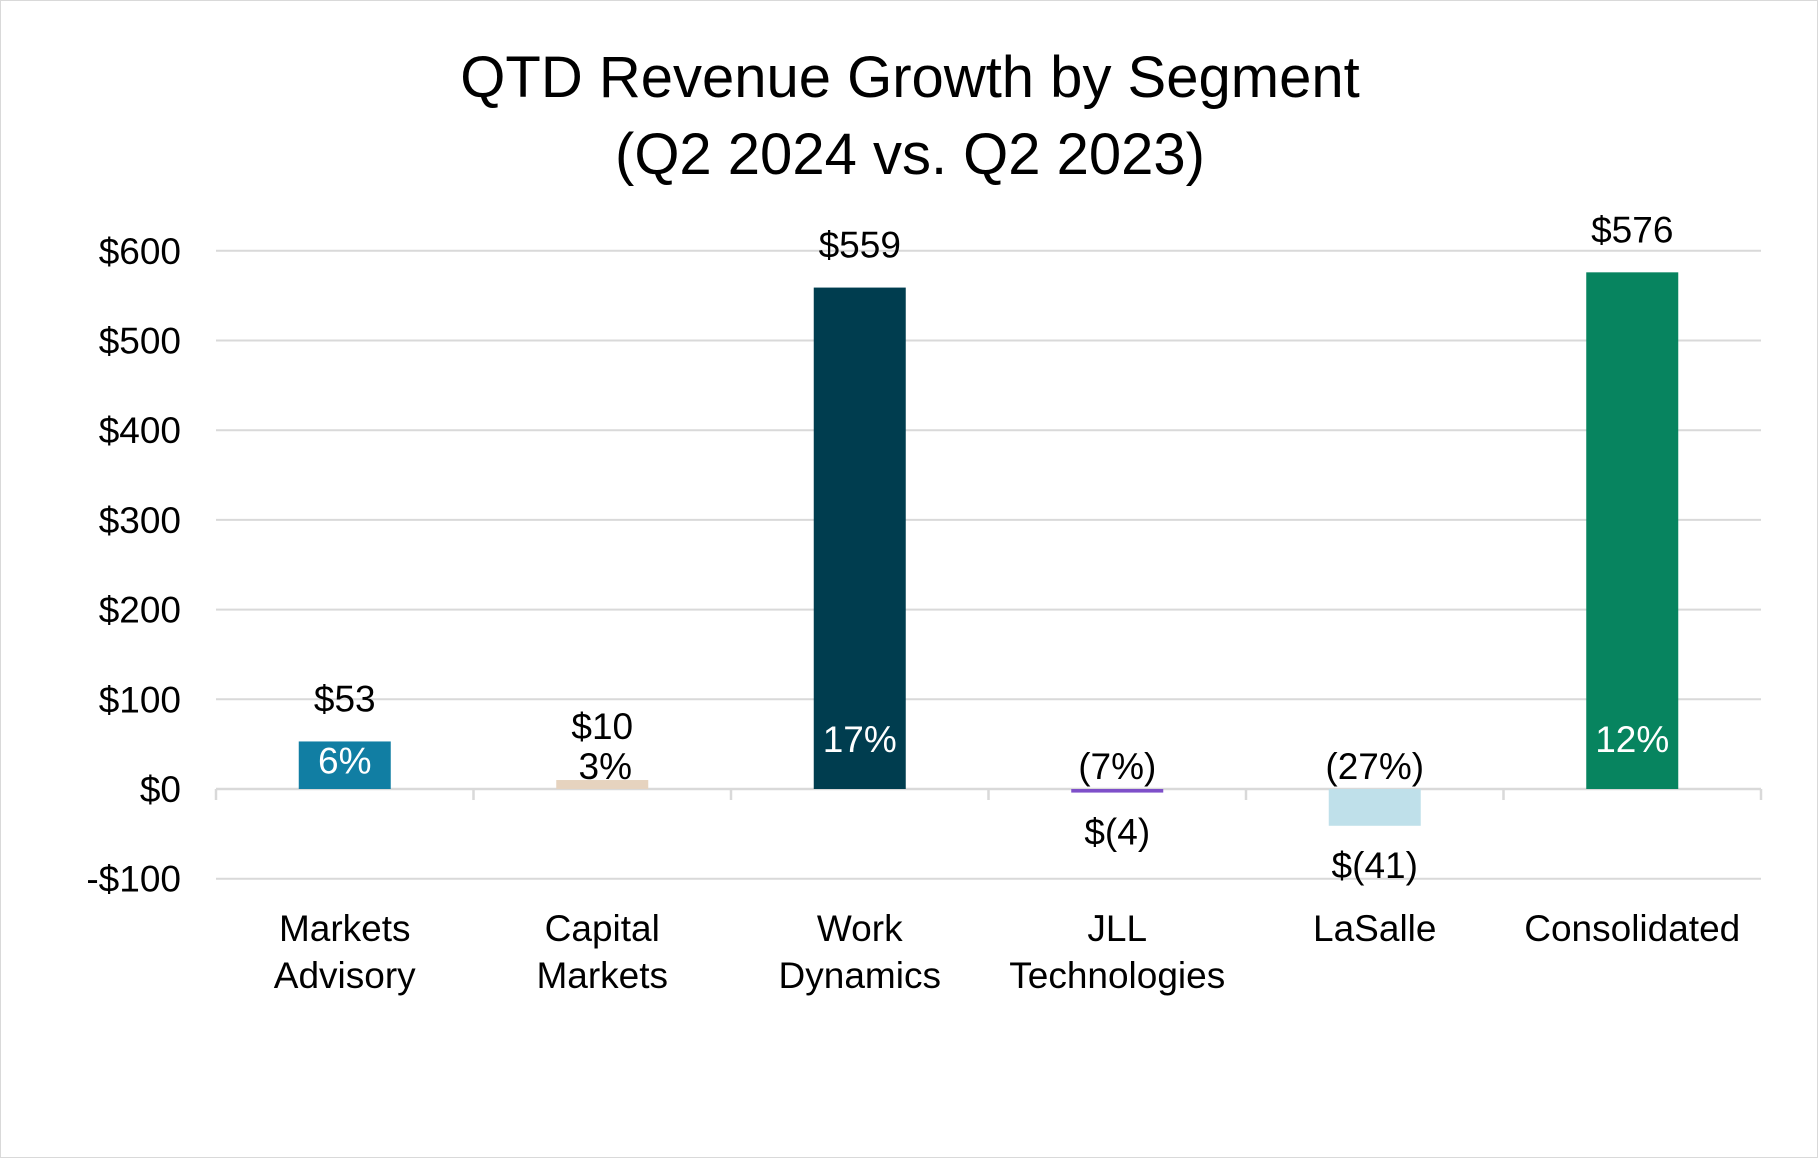 This screenshot has width=1818, height=1162. What do you see at coordinates (602, 726) in the screenshot?
I see `value-label: $10` at bounding box center [602, 726].